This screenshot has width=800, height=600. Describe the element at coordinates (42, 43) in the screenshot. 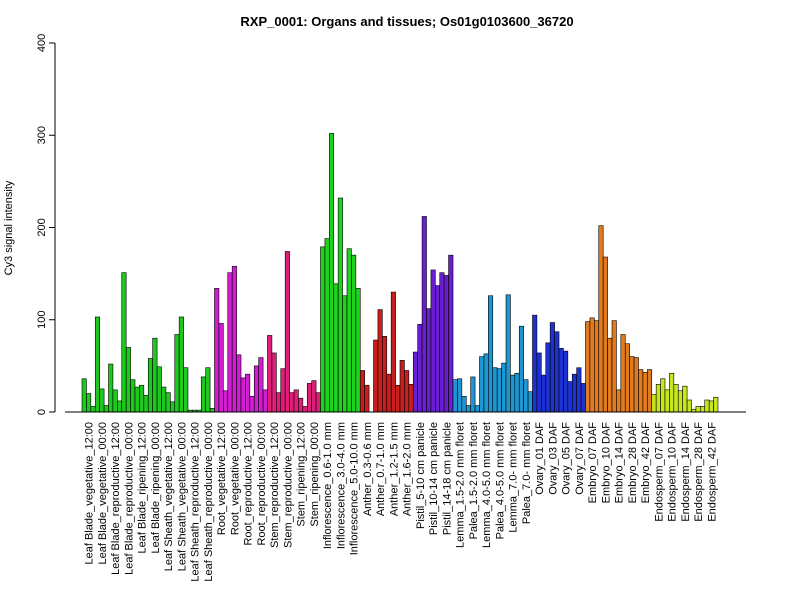

I see `y-tick-label: 400` at that location.